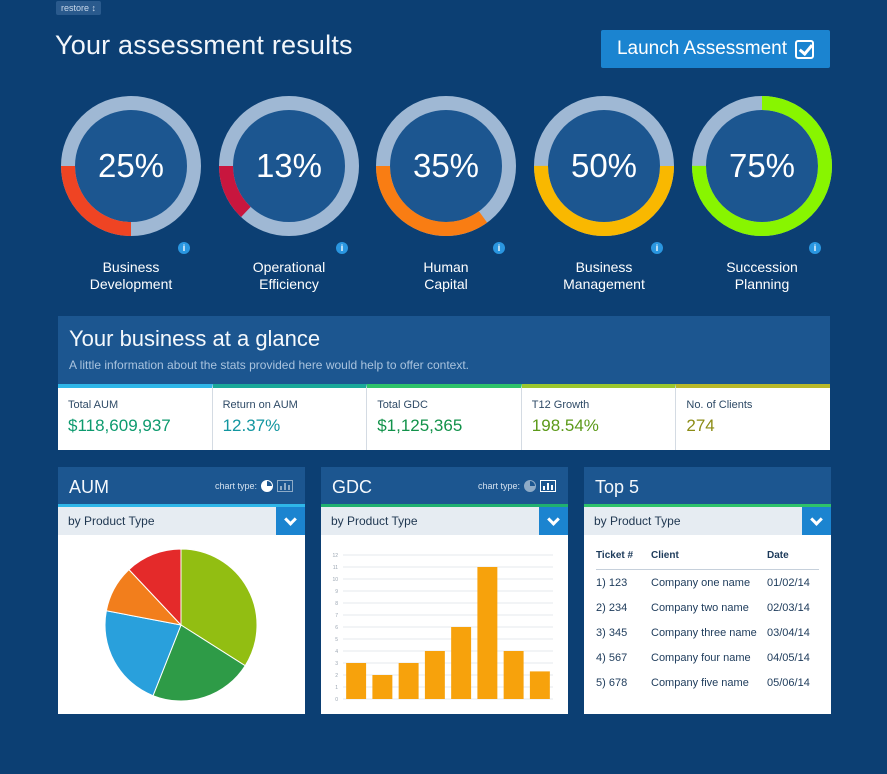 The image size is (887, 774). What do you see at coordinates (560, 405) in the screenshot?
I see `stat-label: T12 Growth` at bounding box center [560, 405].